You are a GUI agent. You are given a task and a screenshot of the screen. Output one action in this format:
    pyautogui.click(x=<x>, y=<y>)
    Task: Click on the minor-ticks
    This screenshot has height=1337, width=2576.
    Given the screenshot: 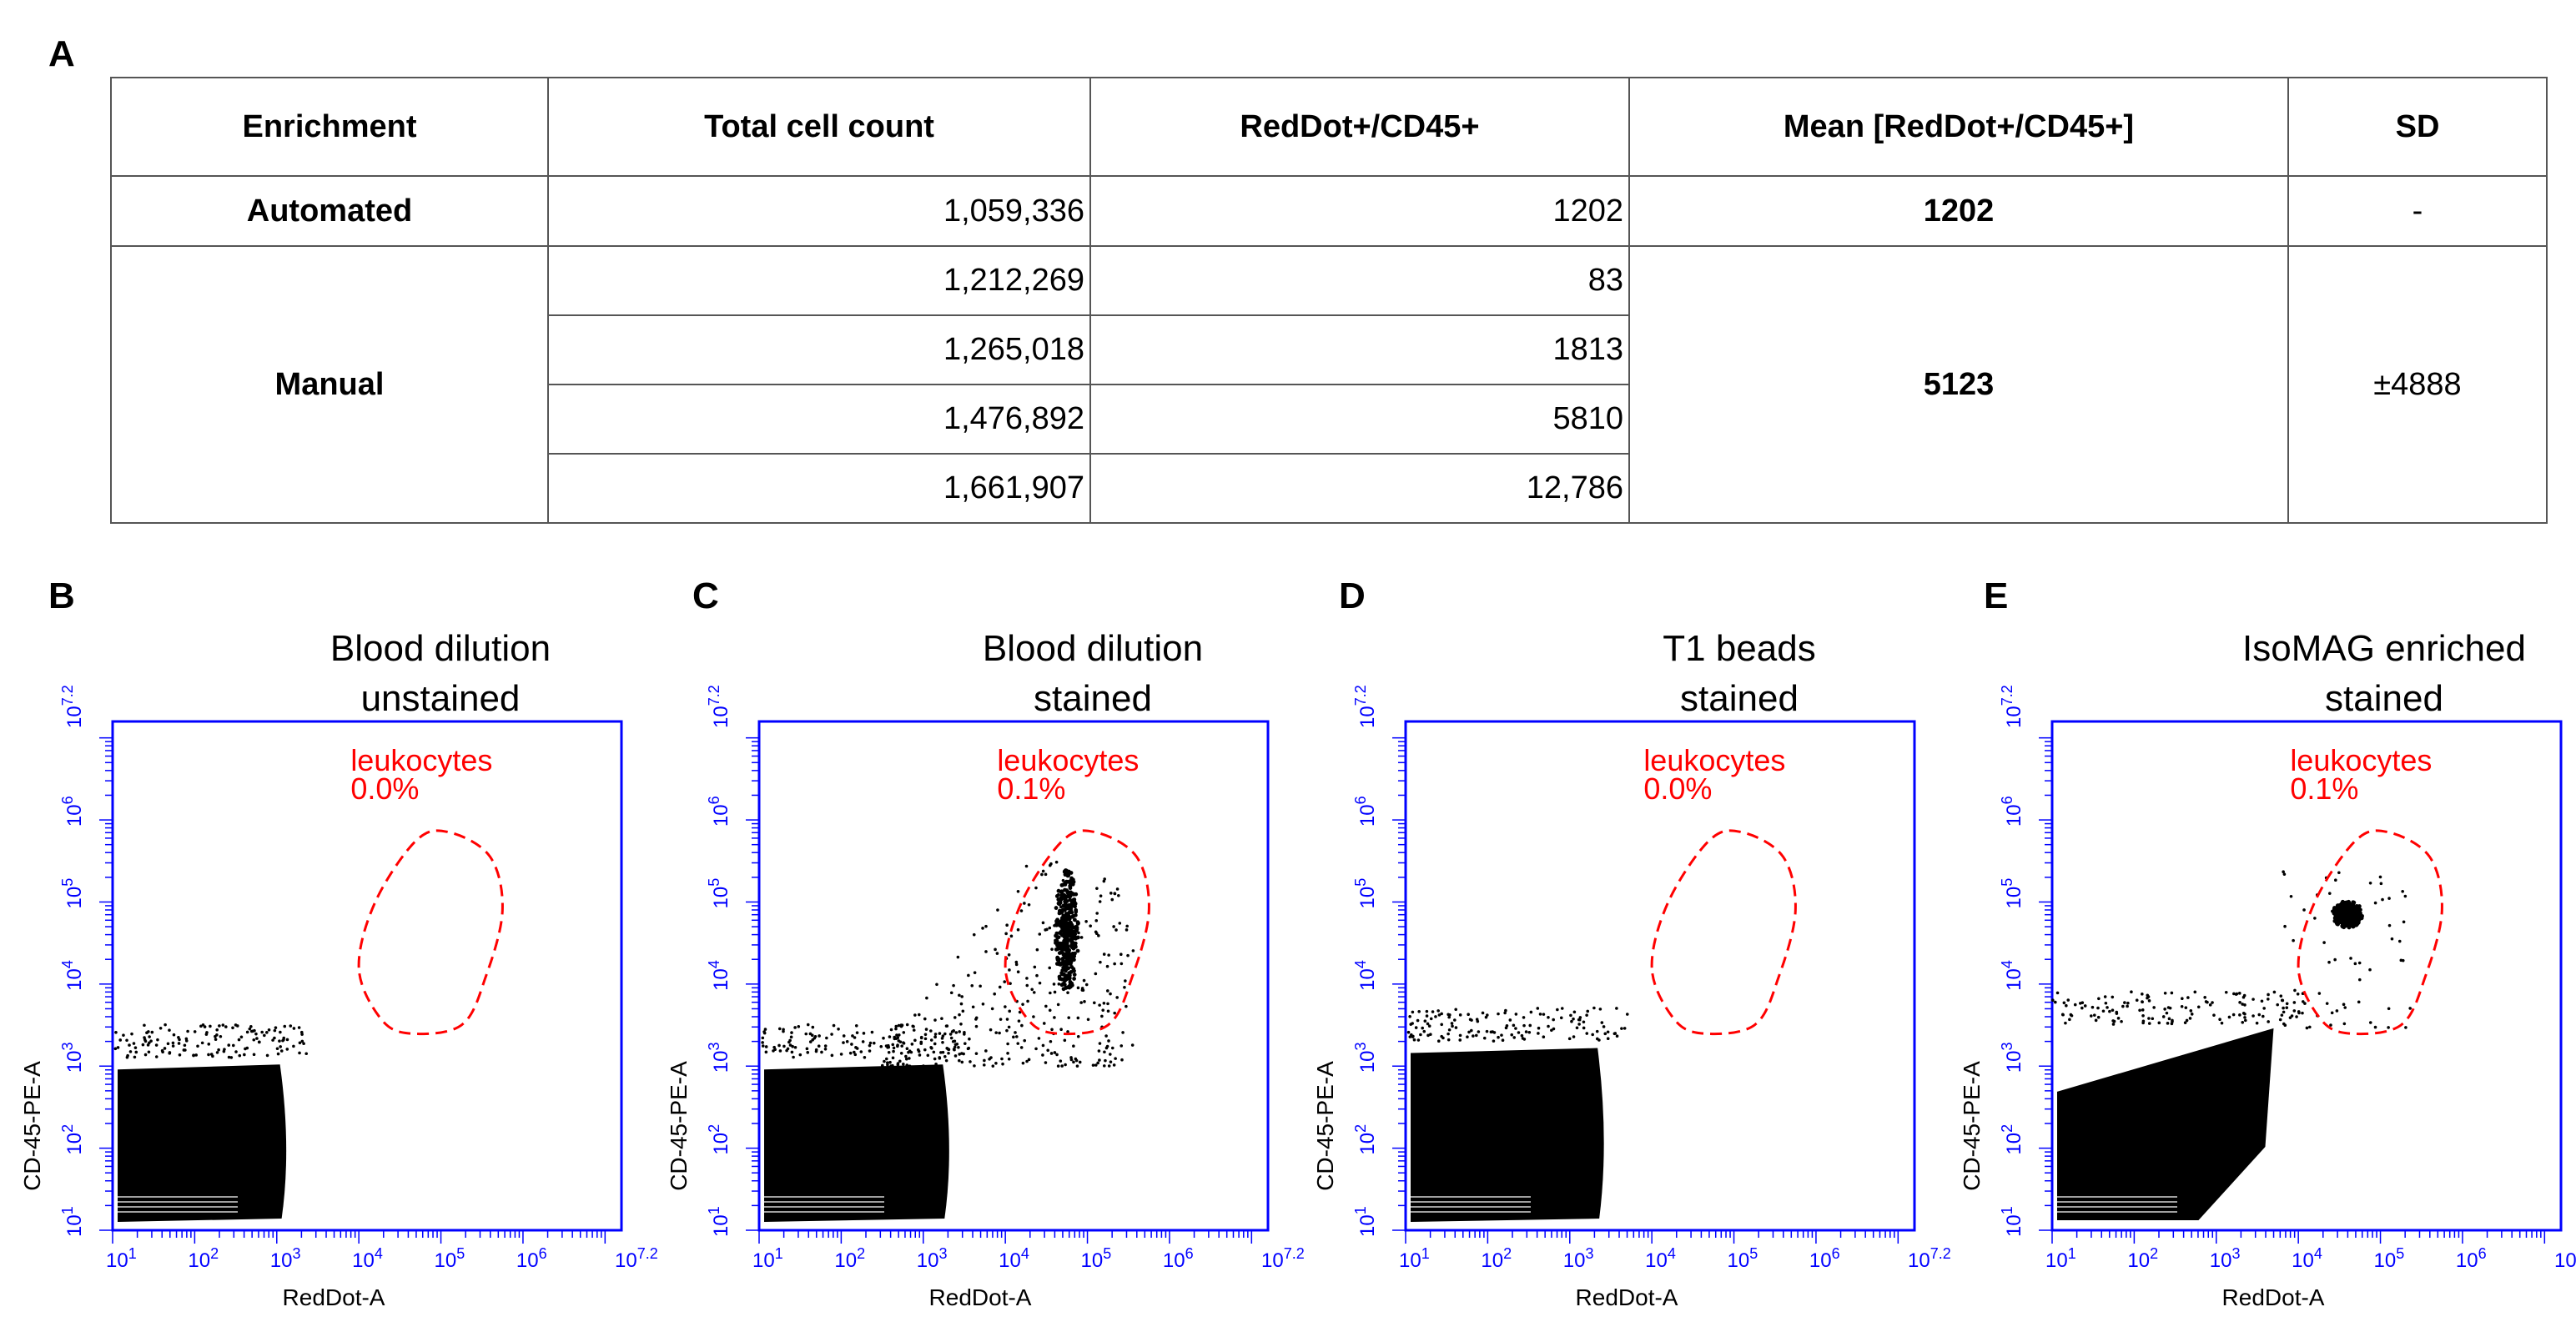 What is the action you would take?
    pyautogui.click(x=1645, y=990)
    